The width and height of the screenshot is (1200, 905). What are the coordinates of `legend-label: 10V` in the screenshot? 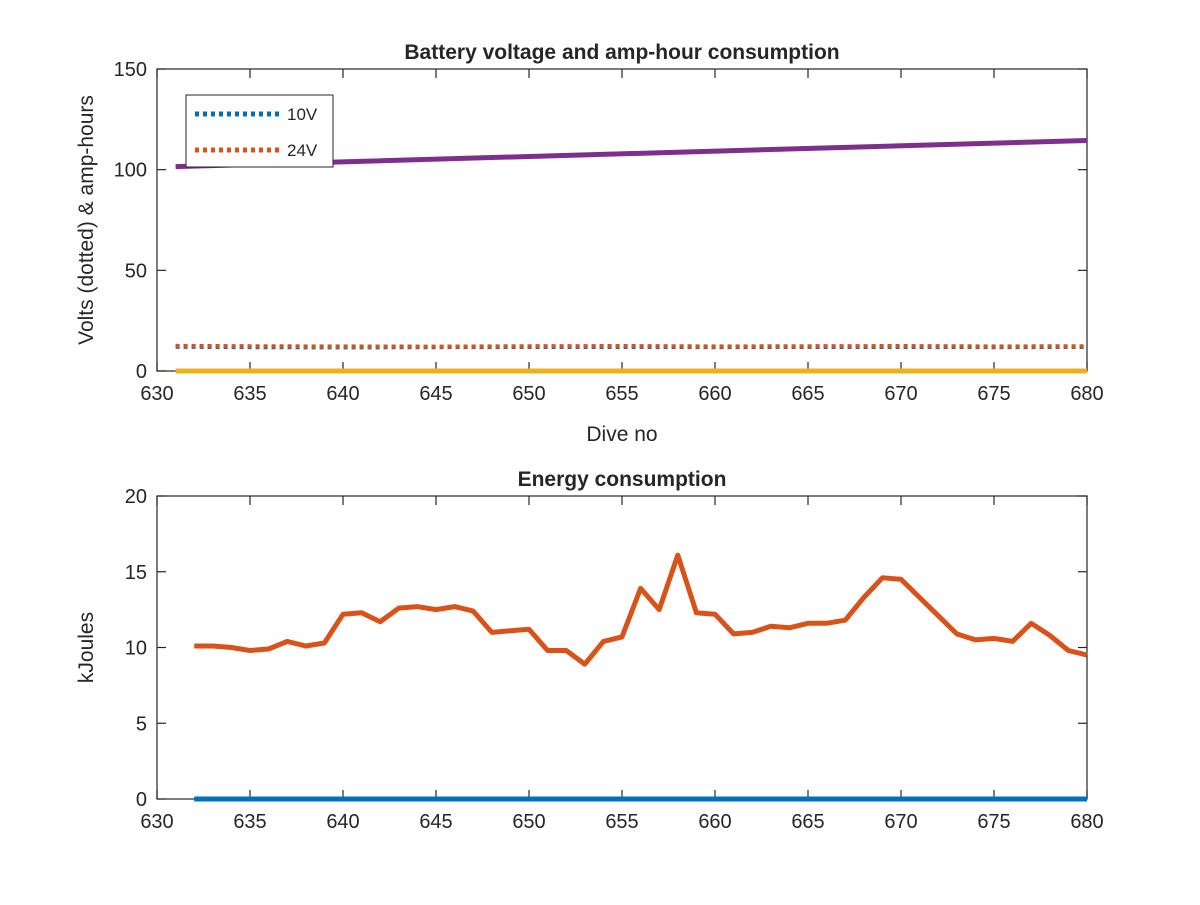 It's located at (302, 114).